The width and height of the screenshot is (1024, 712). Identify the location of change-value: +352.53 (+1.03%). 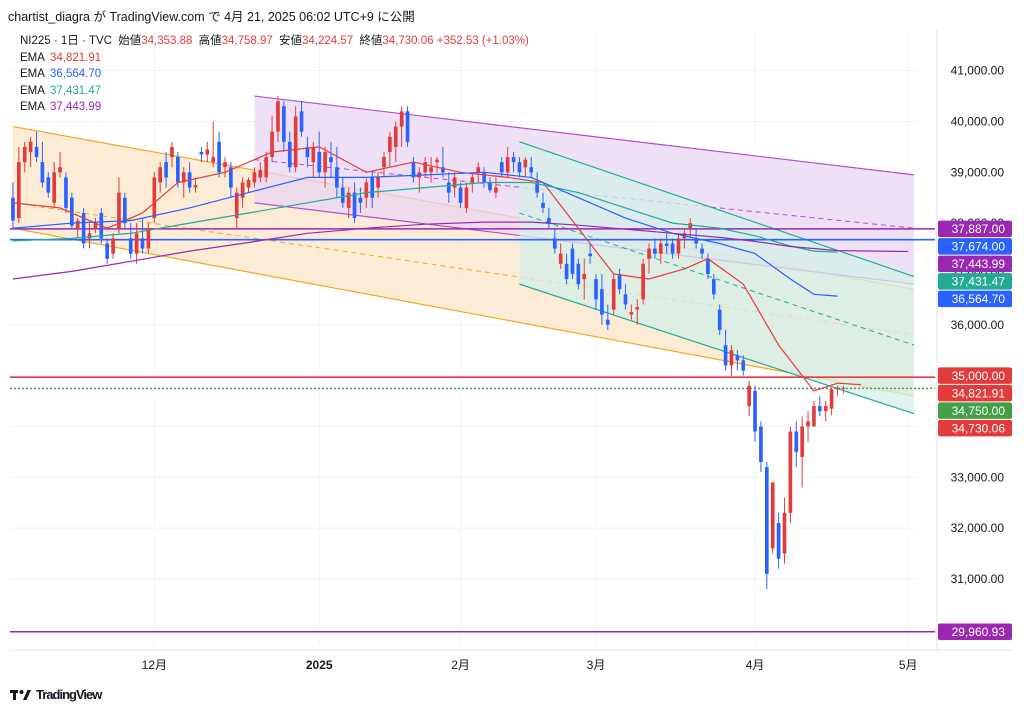
(482, 41).